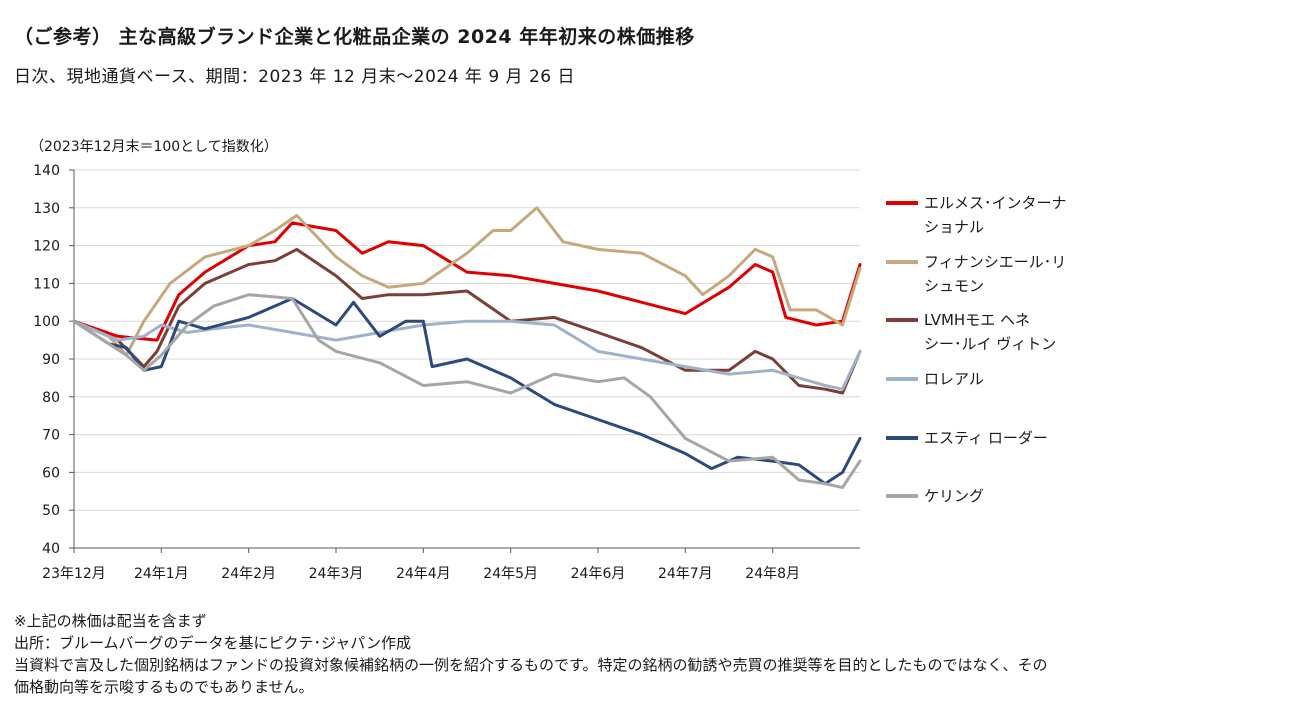 The width and height of the screenshot is (1291, 715). I want to click on y-tick-label: 140, so click(46, 171).